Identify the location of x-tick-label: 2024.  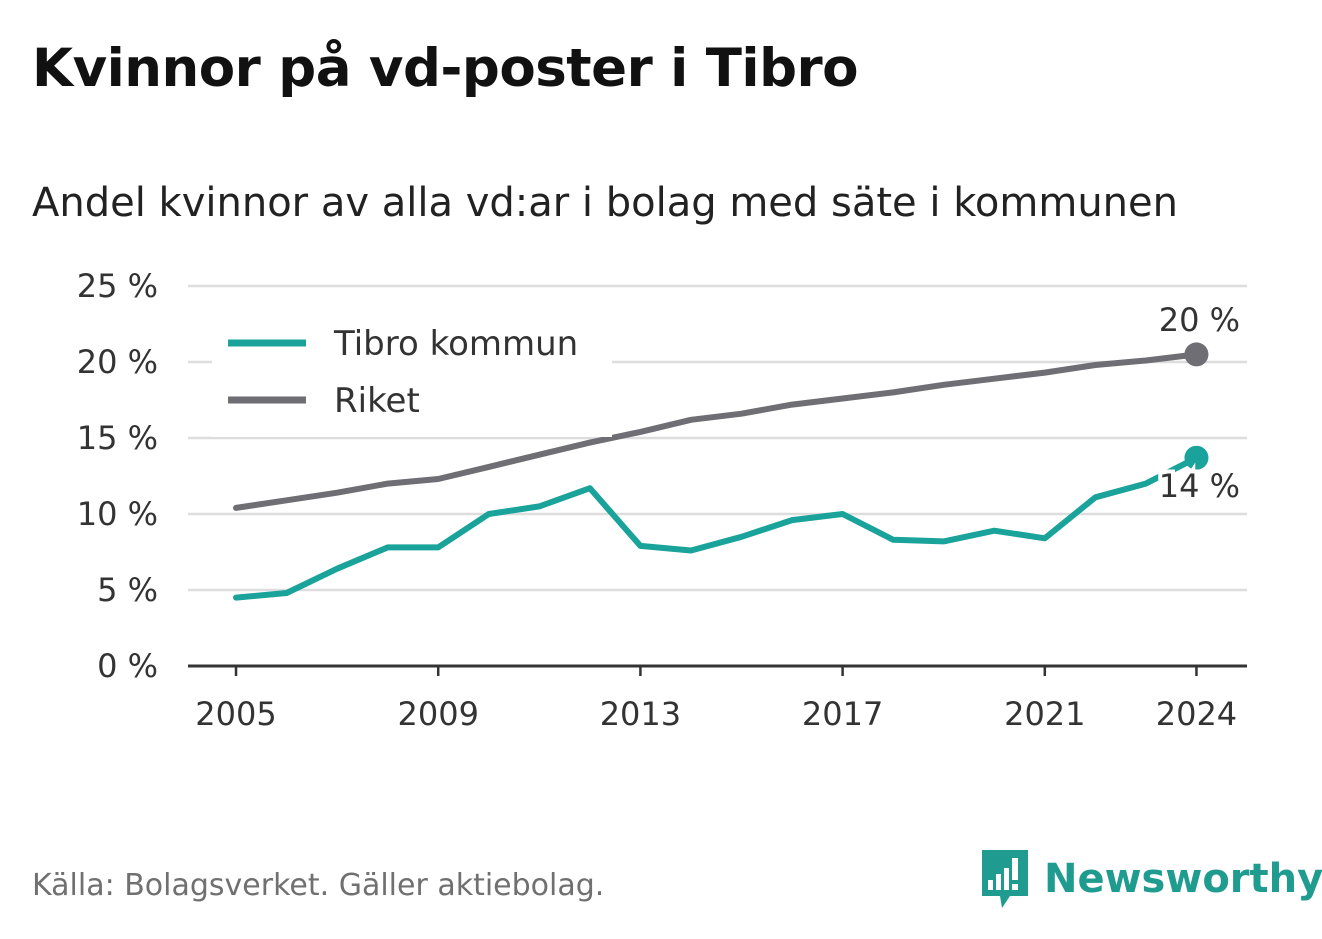
(1196, 714).